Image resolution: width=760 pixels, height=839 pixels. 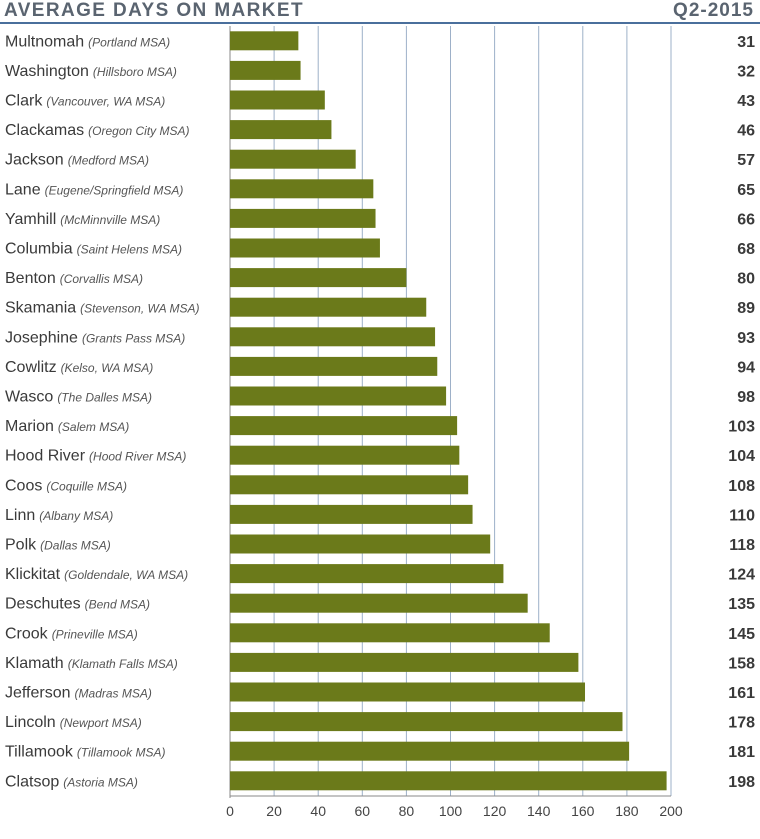 I want to click on category-label: Skamania (Stevenson, WA MSA), so click(x=102, y=308).